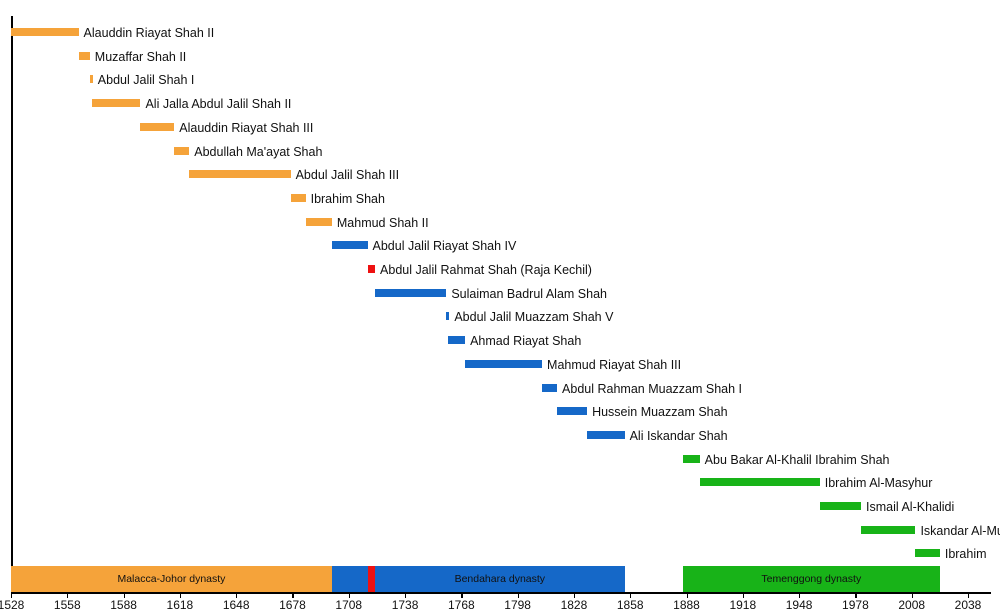 The width and height of the screenshot is (1000, 615). Describe the element at coordinates (246, 127) in the screenshot. I see `timeline-bar-label: Alauddin Riayat Shah III` at that location.